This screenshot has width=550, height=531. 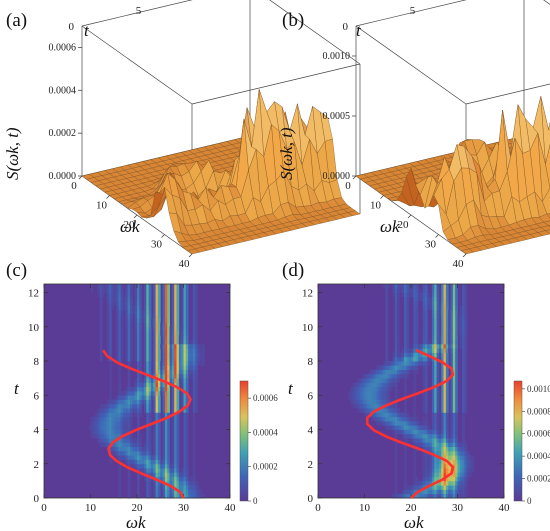 I want to click on y-tick-label: 0, so click(x=72, y=27).